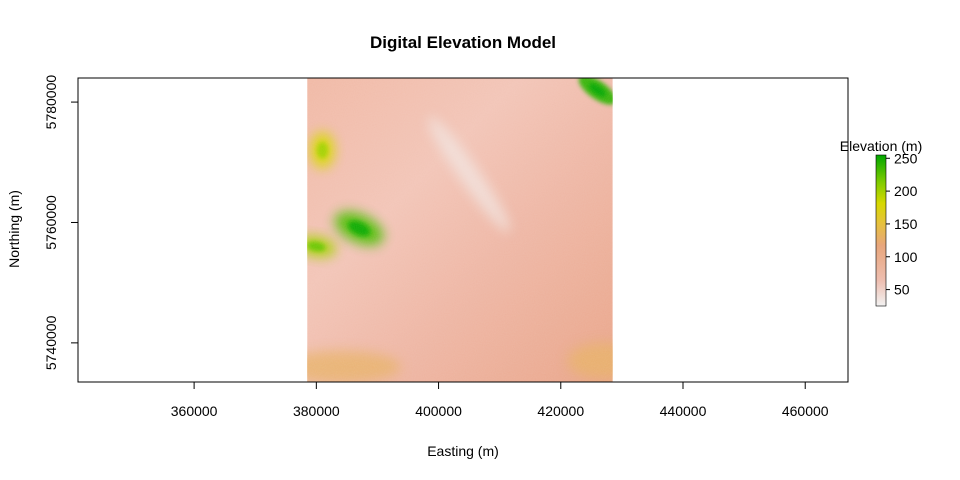 The width and height of the screenshot is (960, 480). What do you see at coordinates (463, 451) in the screenshot?
I see `x-axis-label: Easting (m)` at bounding box center [463, 451].